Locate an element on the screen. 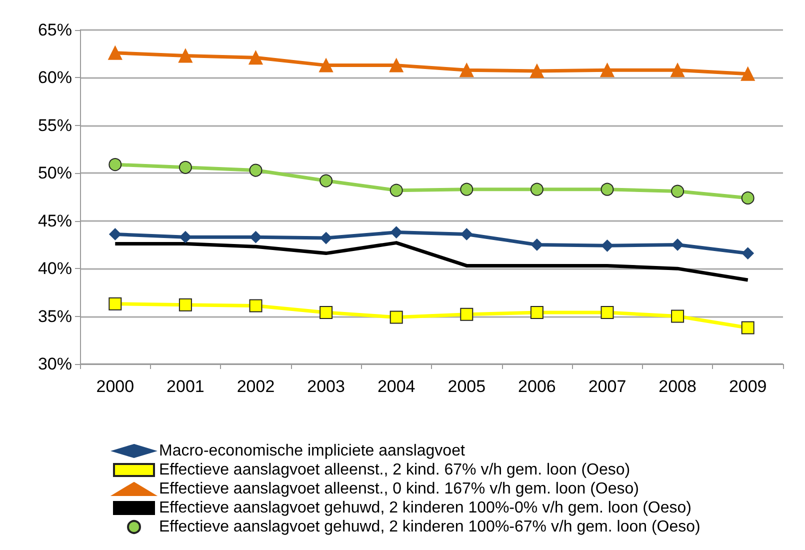 This screenshot has height=550, width=805. legend-label: Effectieve aanslagvoet alleenst., 0 kind. 167% v/h gem. loon (Oeso) is located at coordinates (399, 489).